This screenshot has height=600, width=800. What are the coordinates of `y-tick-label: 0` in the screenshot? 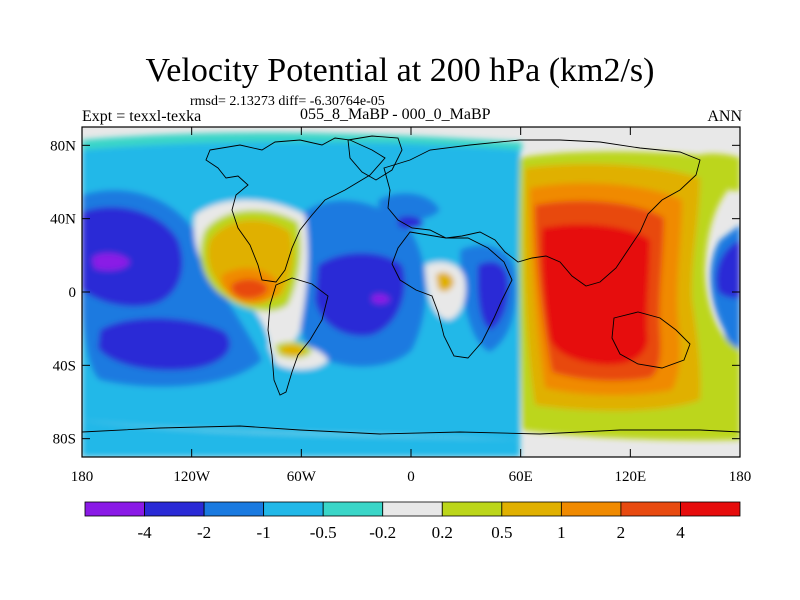 It's located at (73, 293).